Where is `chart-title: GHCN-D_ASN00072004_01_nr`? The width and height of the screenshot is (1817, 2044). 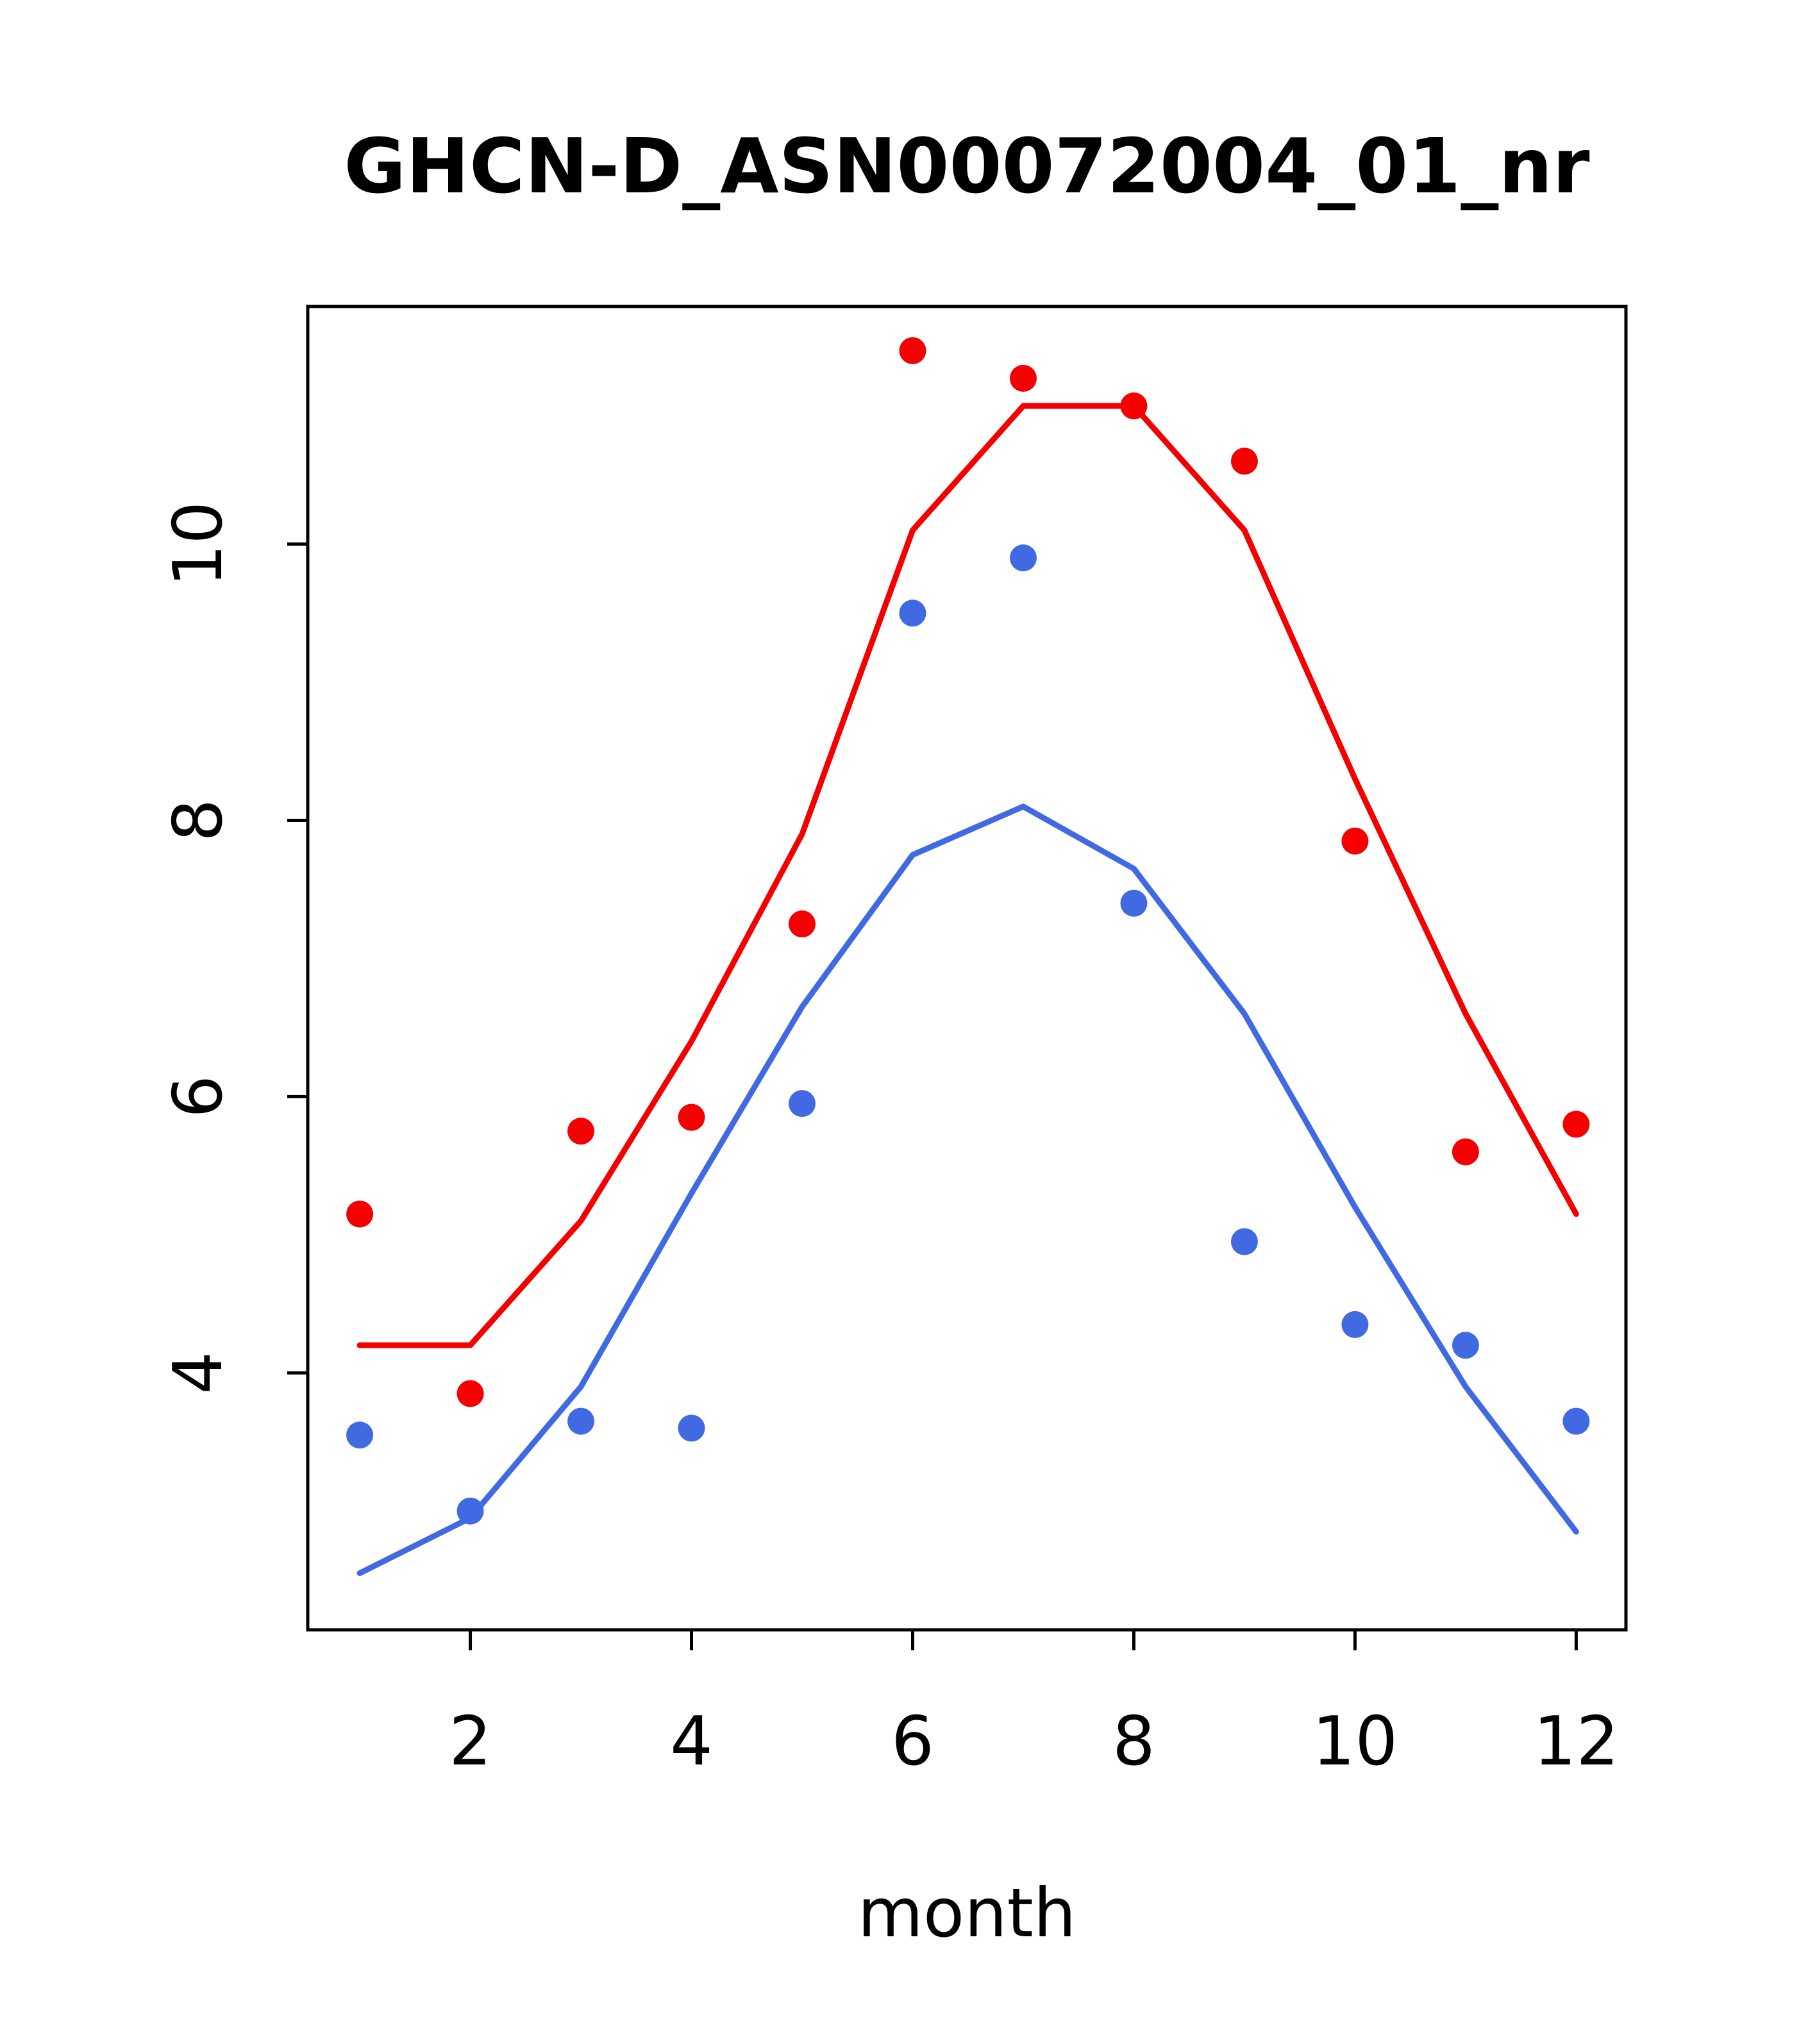 chart-title: GHCN-D_ASN00072004_01_nr is located at coordinates (967, 166).